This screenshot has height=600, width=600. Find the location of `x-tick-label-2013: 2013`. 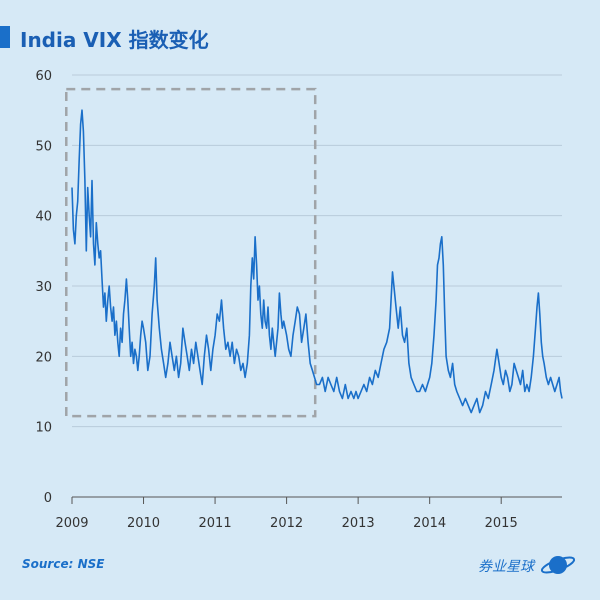

x-tick-label-2013: 2013 is located at coordinates (358, 523).